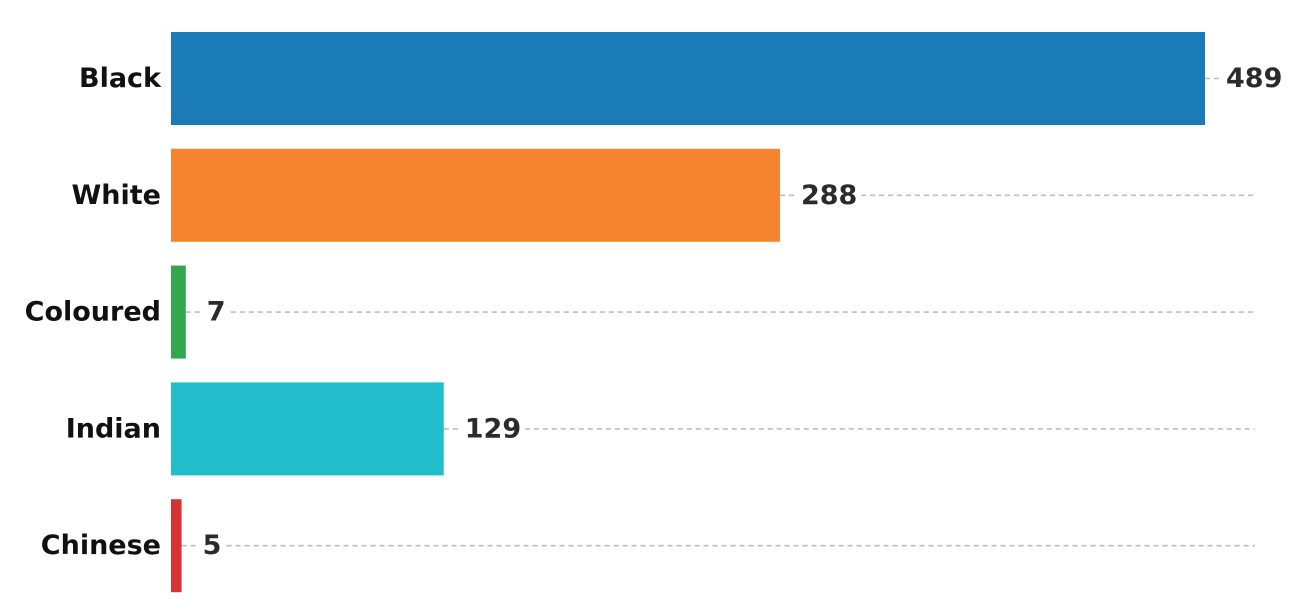 The width and height of the screenshot is (1304, 616). Describe the element at coordinates (307, 429) in the screenshot. I see `bar-indian` at that location.